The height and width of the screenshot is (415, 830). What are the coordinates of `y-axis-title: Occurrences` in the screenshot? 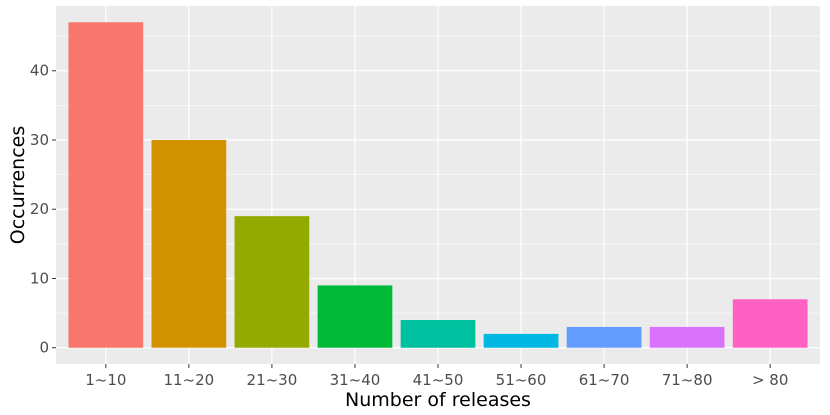 It's located at (18, 185).